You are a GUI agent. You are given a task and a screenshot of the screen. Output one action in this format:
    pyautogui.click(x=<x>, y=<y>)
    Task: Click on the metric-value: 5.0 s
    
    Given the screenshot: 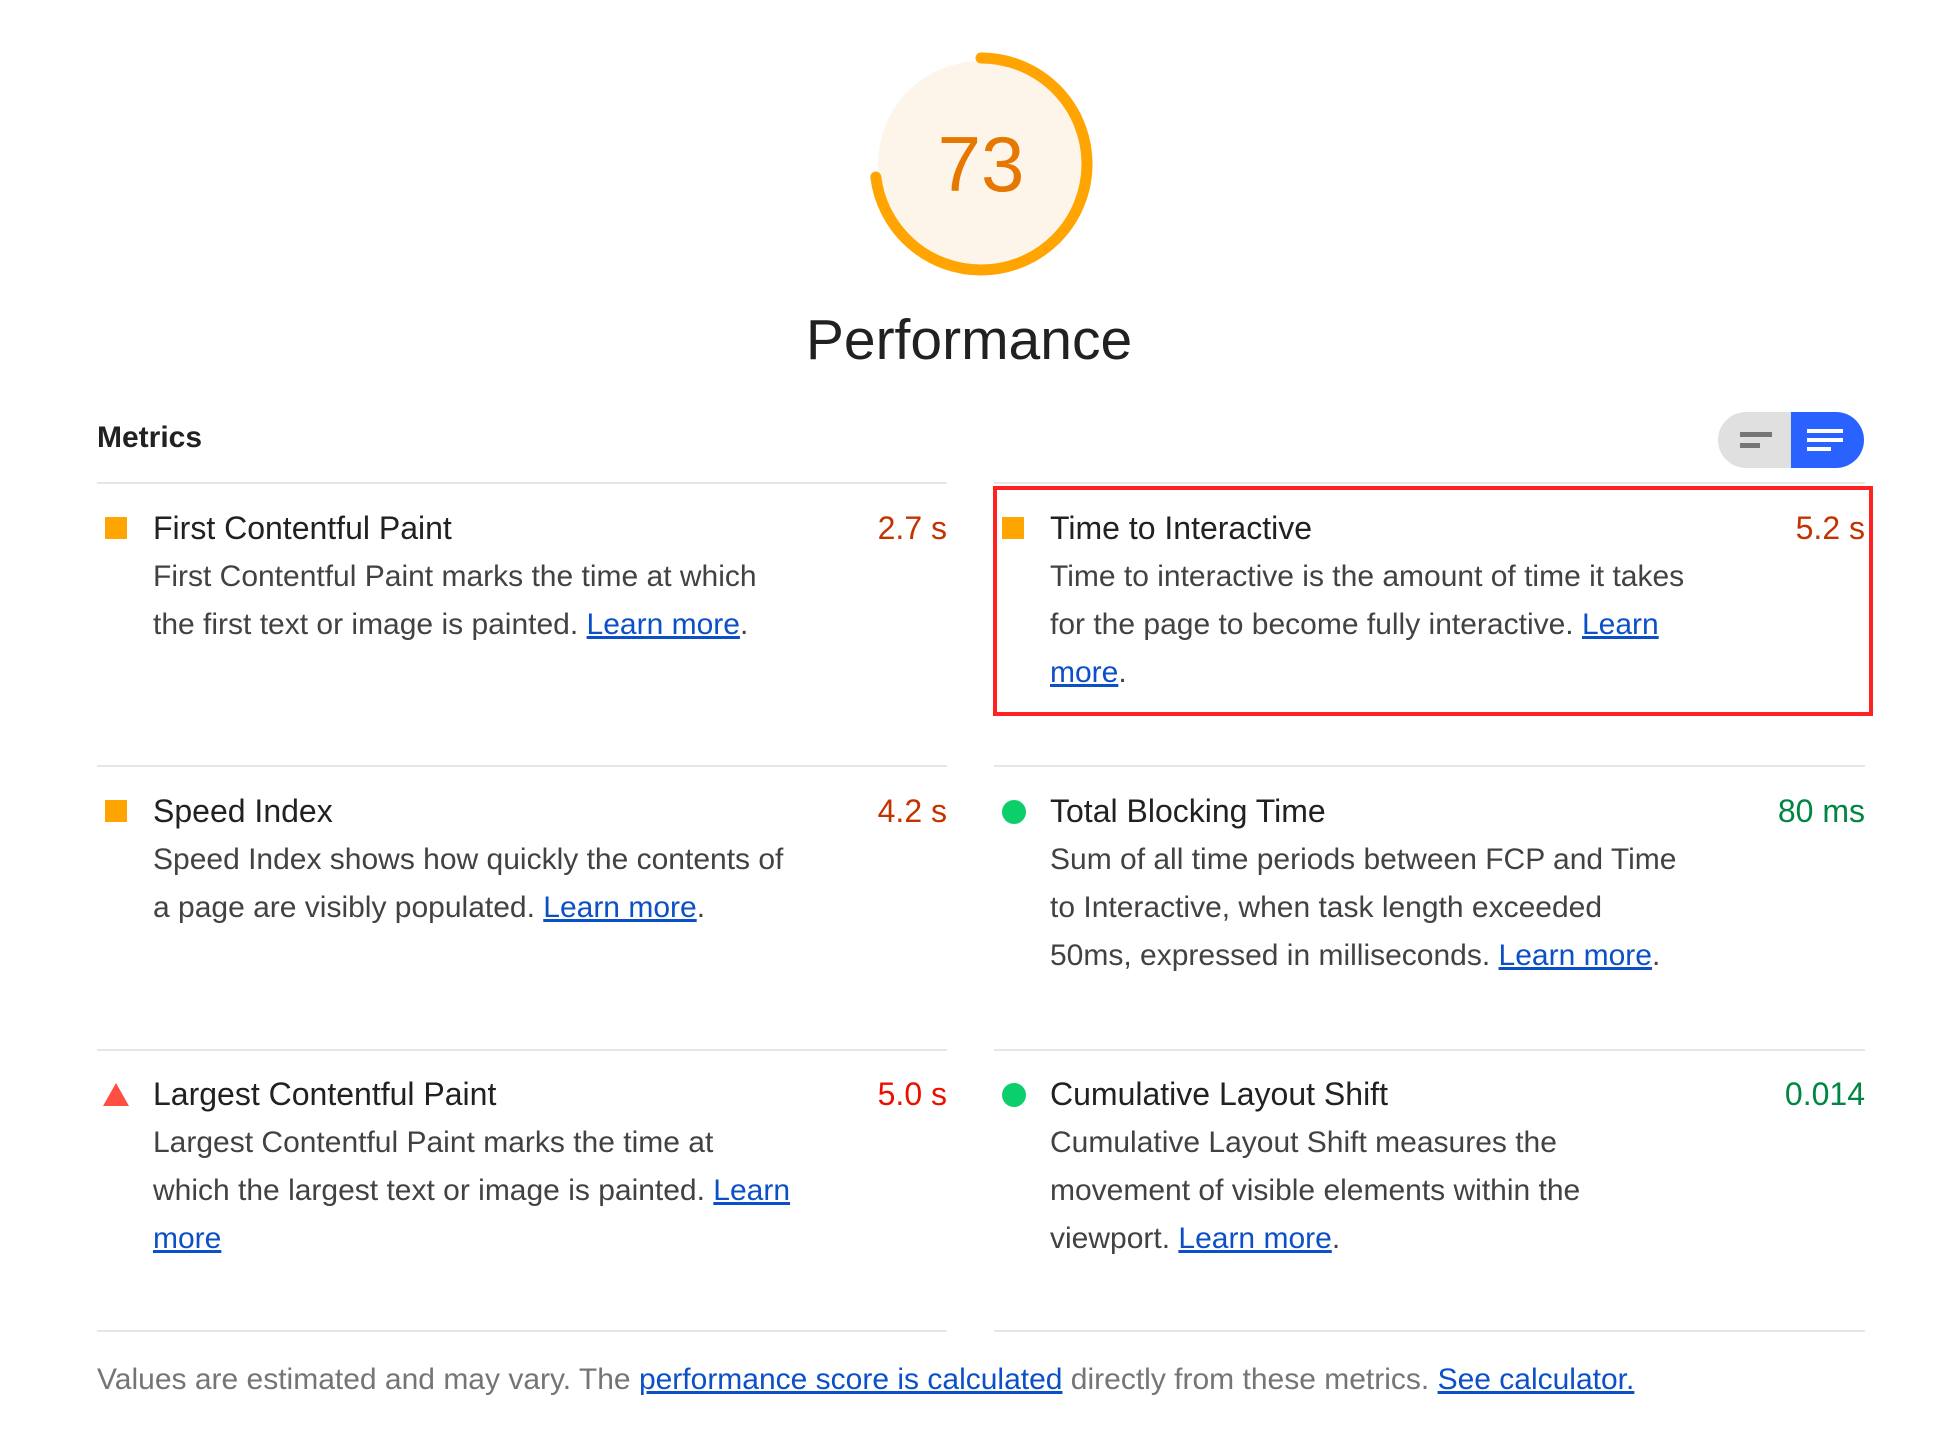 What is the action you would take?
    pyautogui.click(x=912, y=1094)
    